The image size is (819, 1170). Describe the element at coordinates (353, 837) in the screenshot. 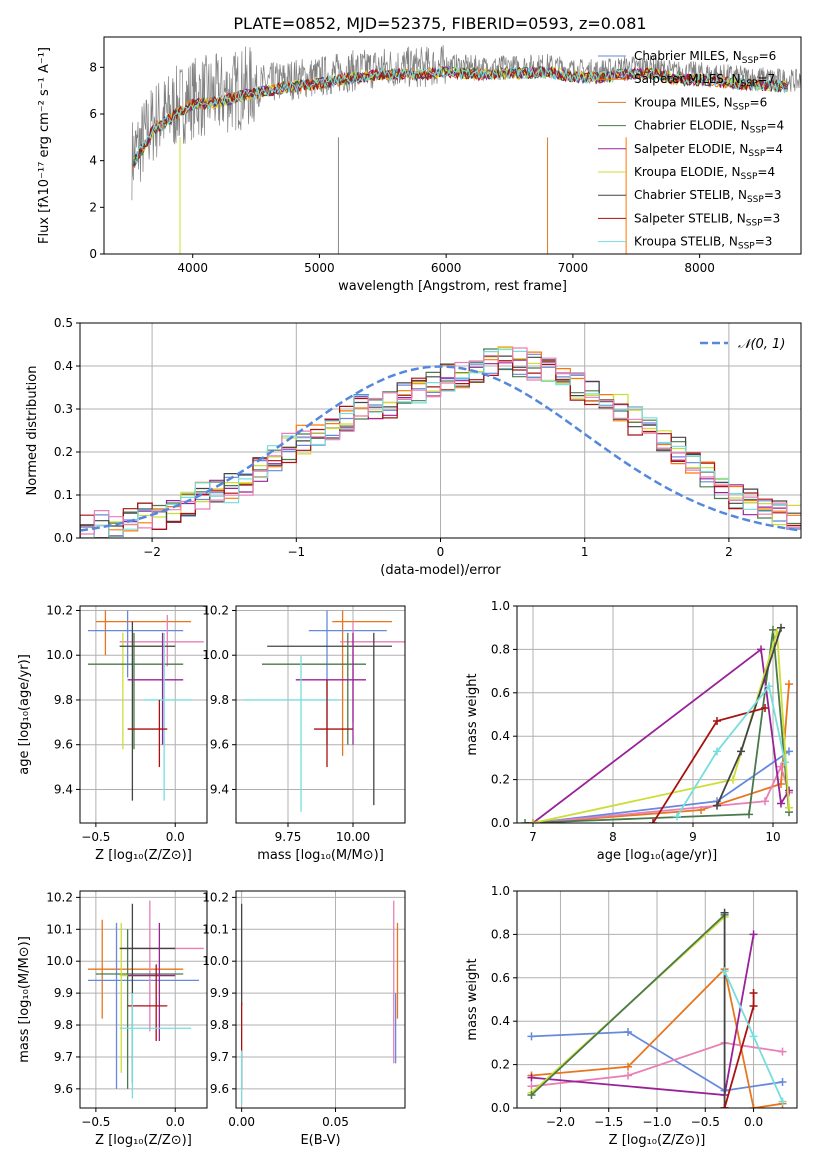

I see `x-tick-label: 10.00` at that location.